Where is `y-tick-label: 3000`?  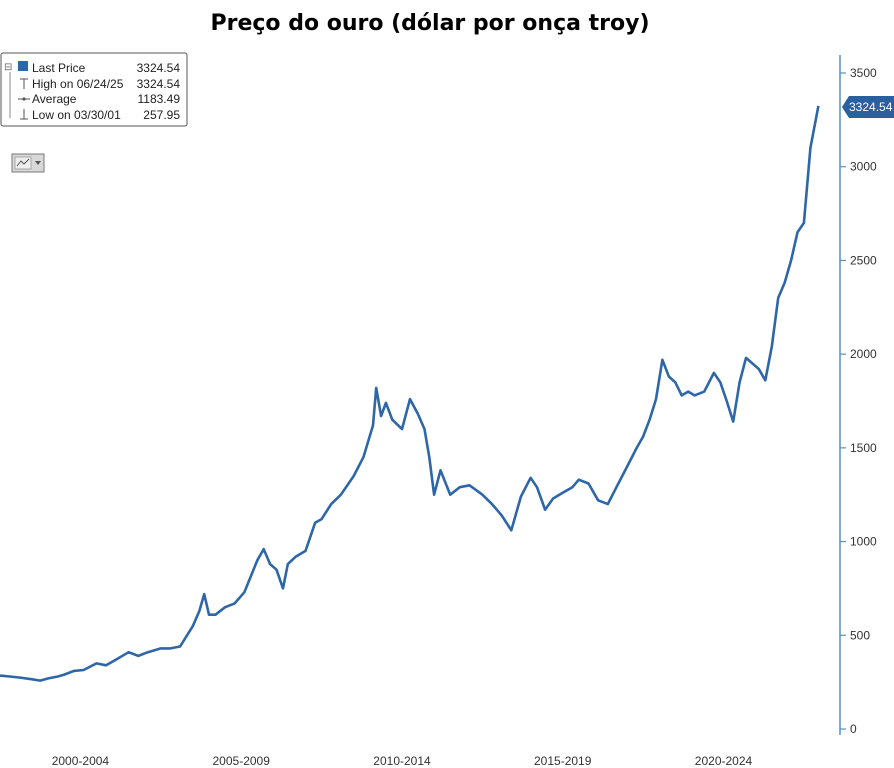
y-tick-label: 3000 is located at coordinates (863, 167).